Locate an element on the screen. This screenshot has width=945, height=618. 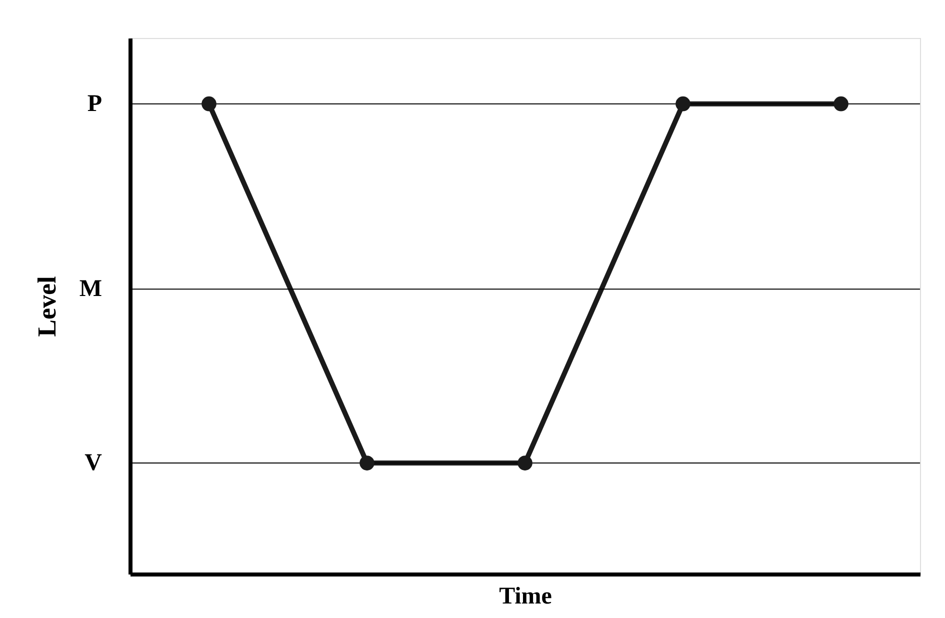
x-axis-title: Time is located at coordinates (525, 597).